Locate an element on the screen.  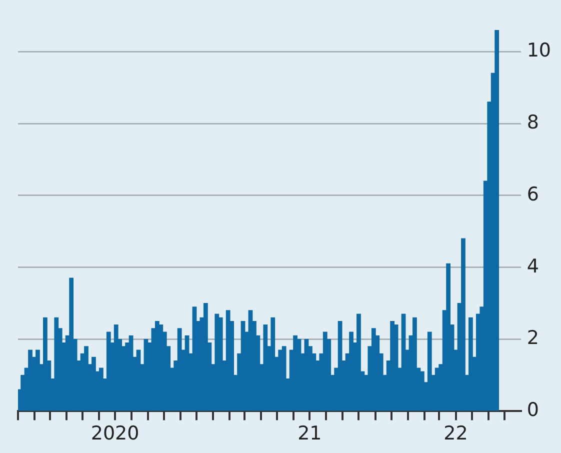
y-tick-label: 10 is located at coordinates (539, 51).